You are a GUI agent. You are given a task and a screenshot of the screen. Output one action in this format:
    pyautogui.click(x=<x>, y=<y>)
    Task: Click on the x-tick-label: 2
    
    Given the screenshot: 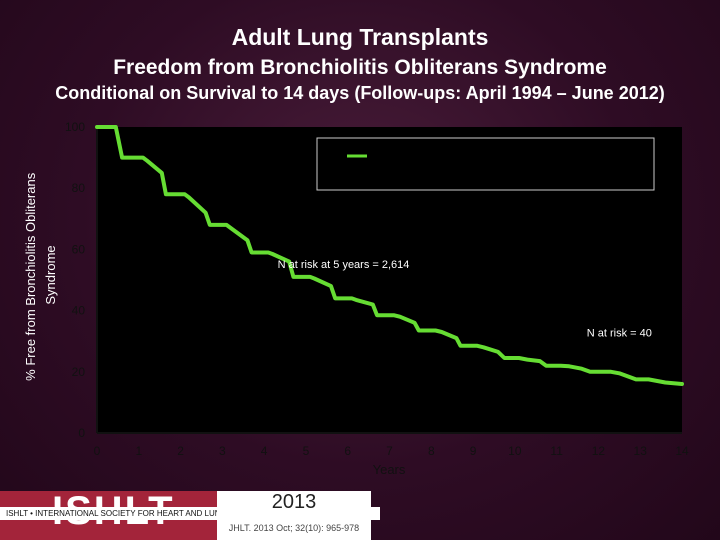 What is the action you would take?
    pyautogui.click(x=180, y=451)
    